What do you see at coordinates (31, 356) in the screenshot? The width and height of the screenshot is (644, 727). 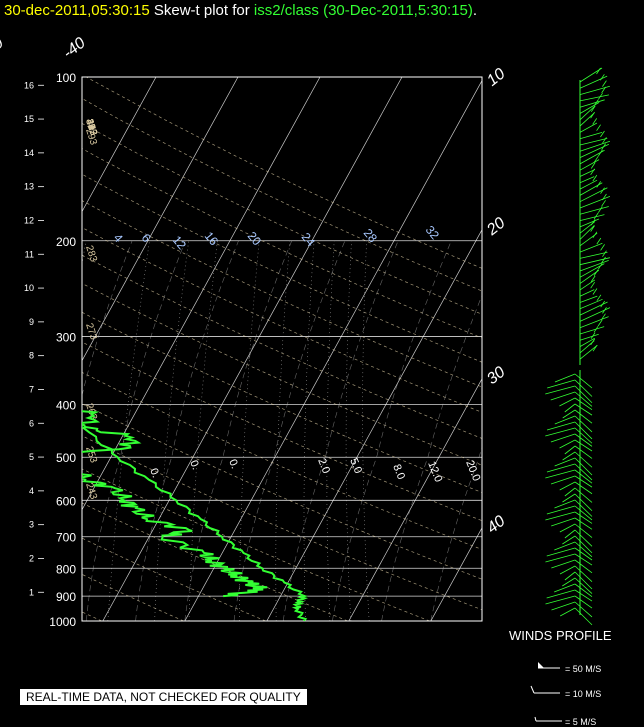 I see `height-km-label: 8` at bounding box center [31, 356].